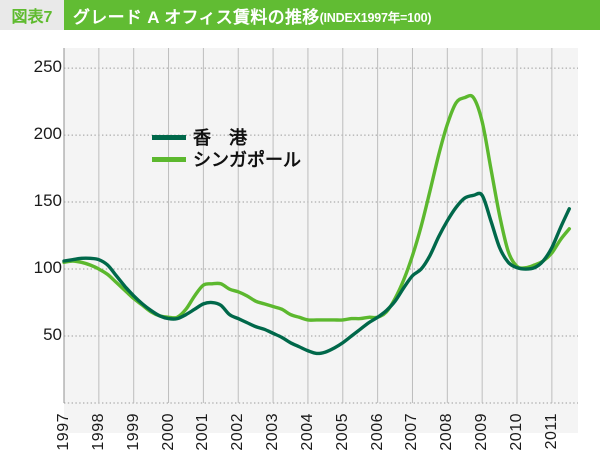  What do you see at coordinates (238, 432) in the screenshot?
I see `x-tick-label-2002: 2002` at bounding box center [238, 432].